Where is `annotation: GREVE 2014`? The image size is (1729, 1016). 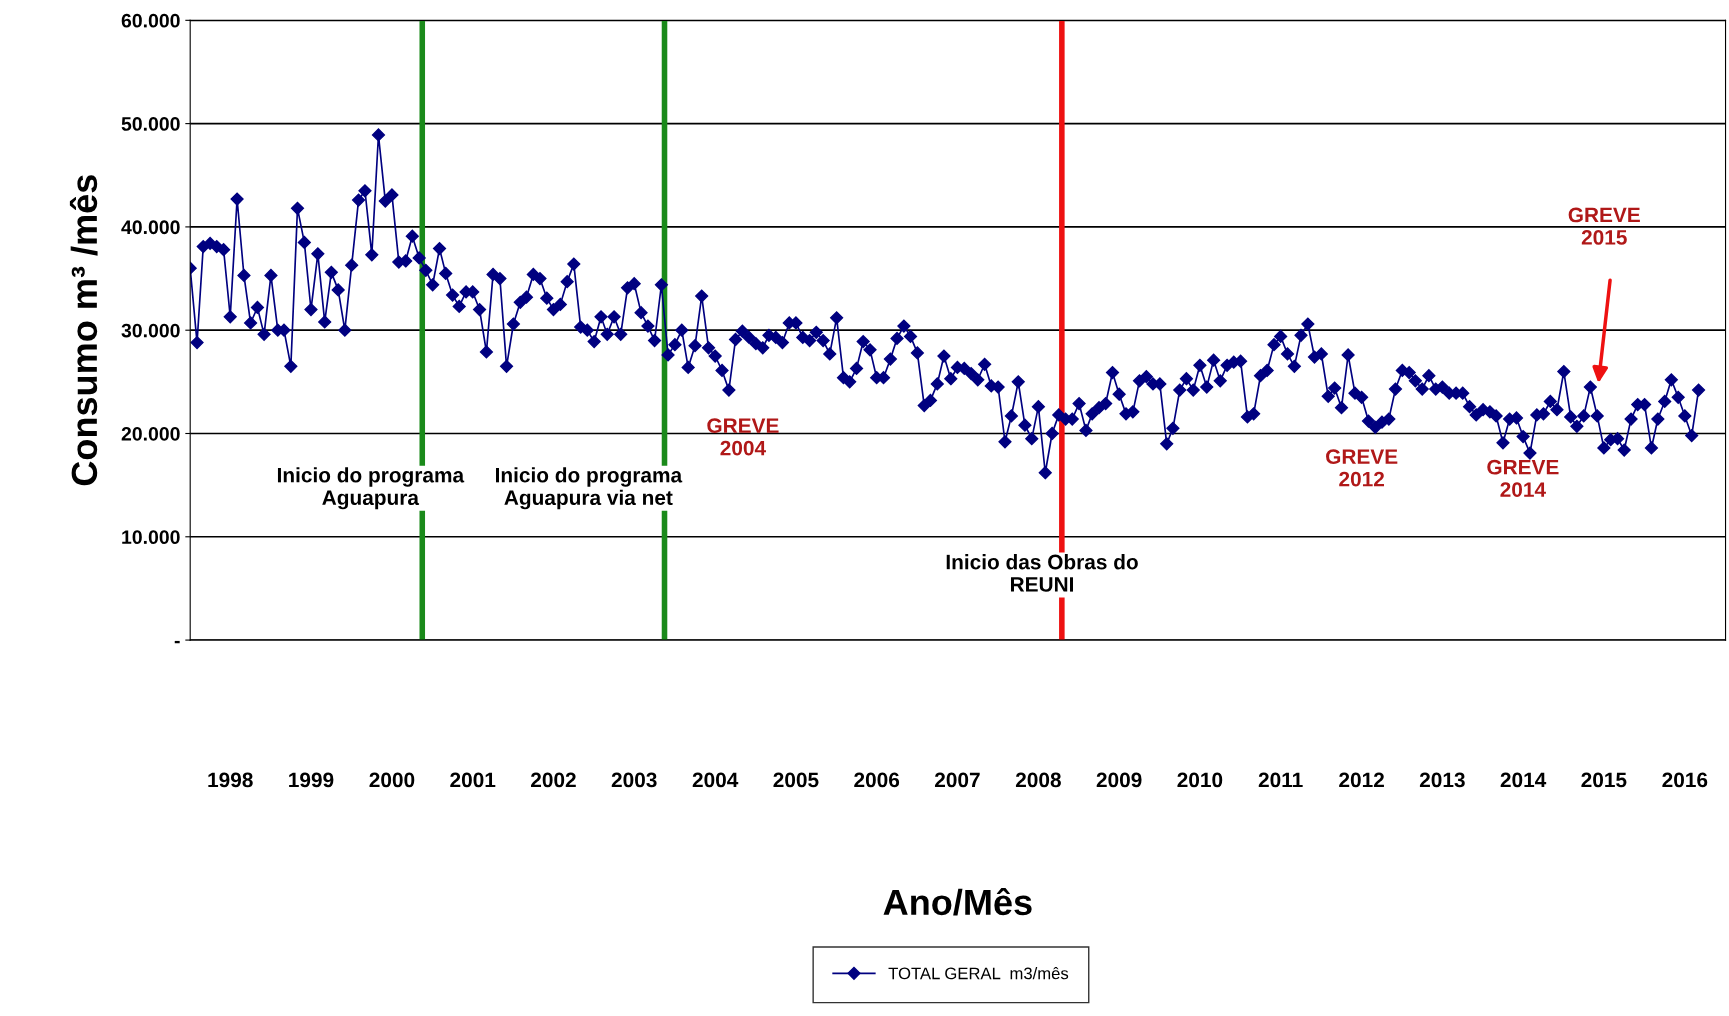
annotation: GREVE 2014 is located at coordinates (1523, 478).